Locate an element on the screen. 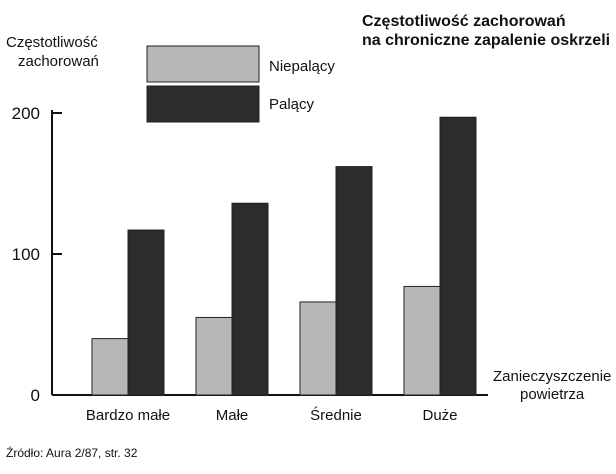 The image size is (616, 474). x-axis-label-line1: Zanieczyszczenie is located at coordinates (552, 376).